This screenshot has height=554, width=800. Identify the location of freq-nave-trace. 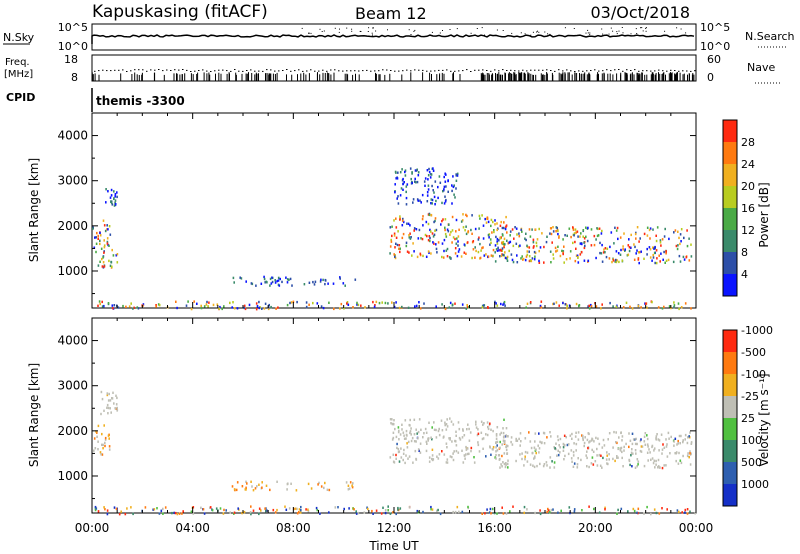
(393, 75).